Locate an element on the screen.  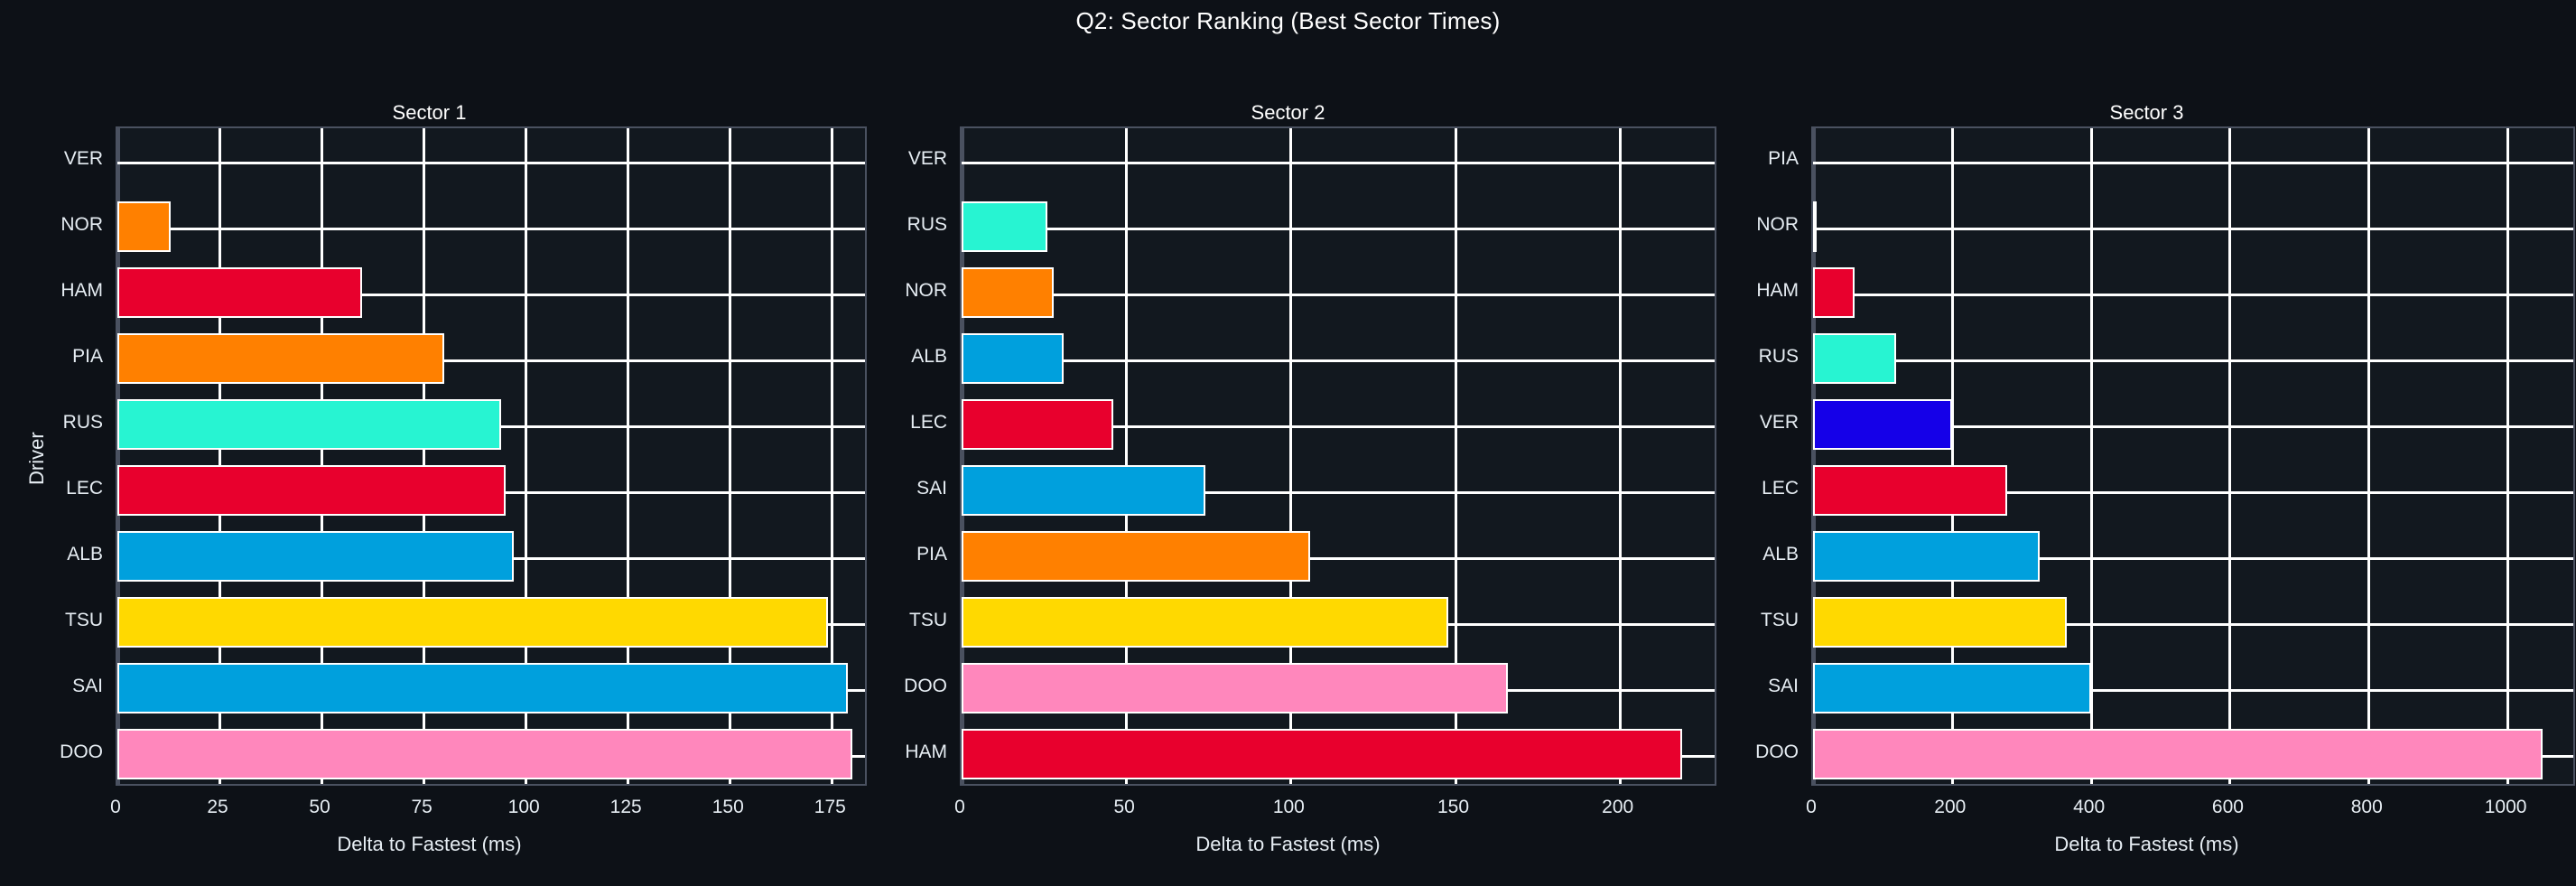
x-tick-label: 75 is located at coordinates (421, 807).